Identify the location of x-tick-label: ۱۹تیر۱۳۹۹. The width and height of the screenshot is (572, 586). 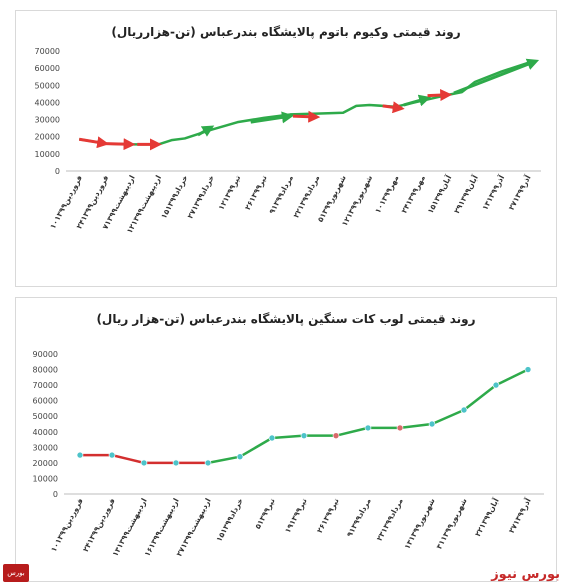
(296, 516).